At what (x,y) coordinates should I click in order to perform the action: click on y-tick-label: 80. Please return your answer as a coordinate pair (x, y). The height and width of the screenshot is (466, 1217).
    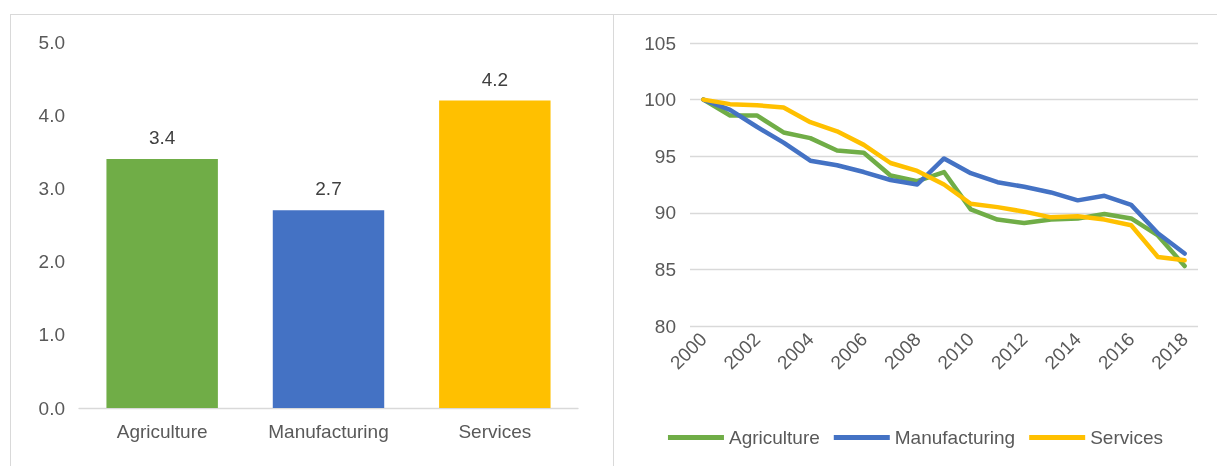
    Looking at the image, I should click on (665, 326).